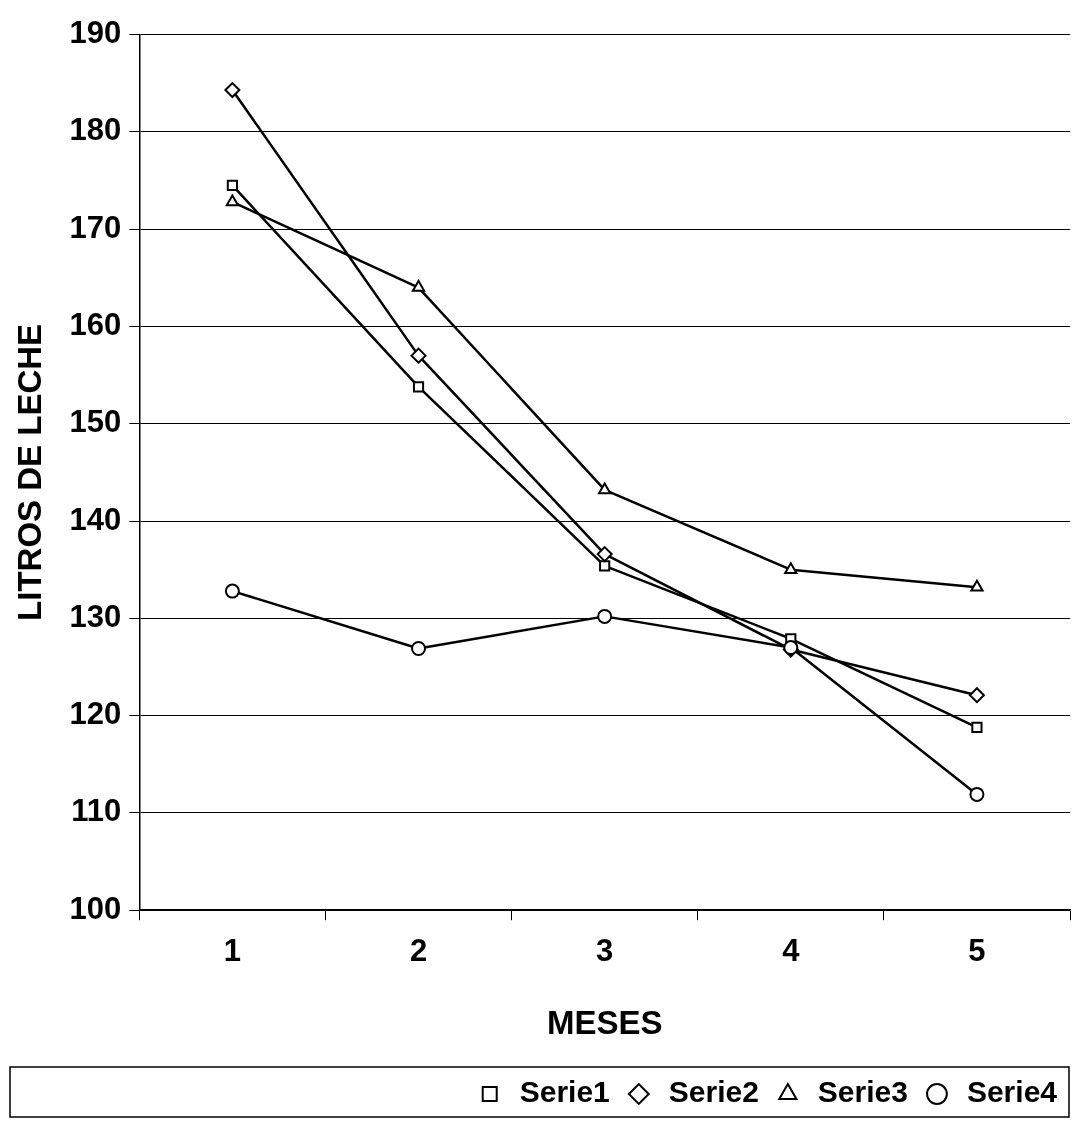 This screenshot has width=1087, height=1127. What do you see at coordinates (95, 325) in the screenshot?
I see `y-tick-label: 160` at bounding box center [95, 325].